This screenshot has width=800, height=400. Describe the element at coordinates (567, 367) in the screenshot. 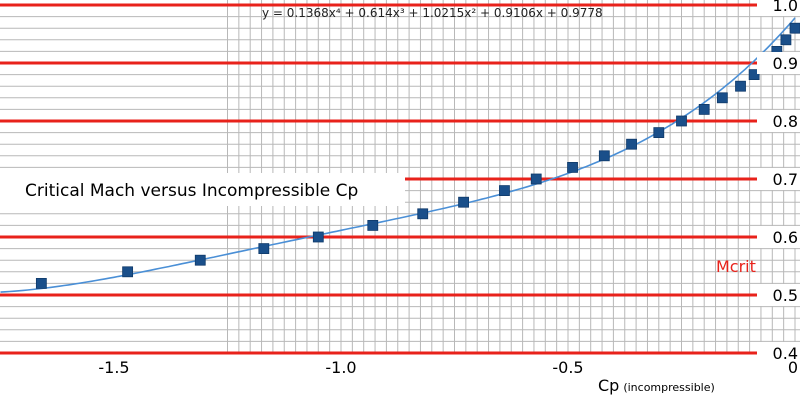

I see `x-tick-label: -0.5` at that location.